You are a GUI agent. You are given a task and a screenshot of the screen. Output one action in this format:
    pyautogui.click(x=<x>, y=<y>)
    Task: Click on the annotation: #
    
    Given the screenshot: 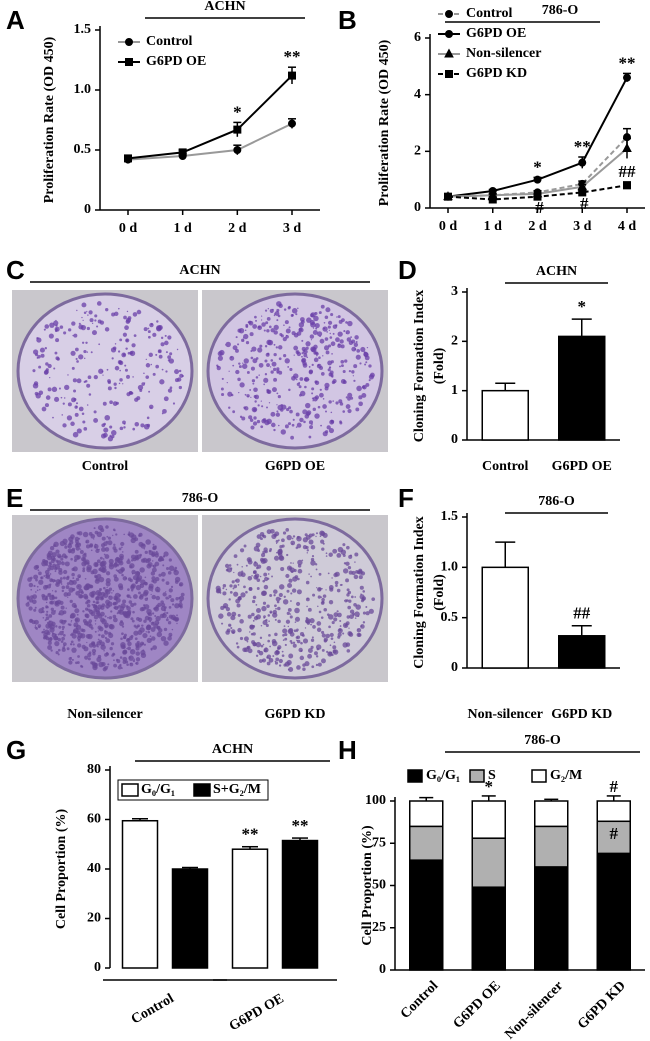 What is the action you would take?
    pyautogui.click(x=539, y=207)
    